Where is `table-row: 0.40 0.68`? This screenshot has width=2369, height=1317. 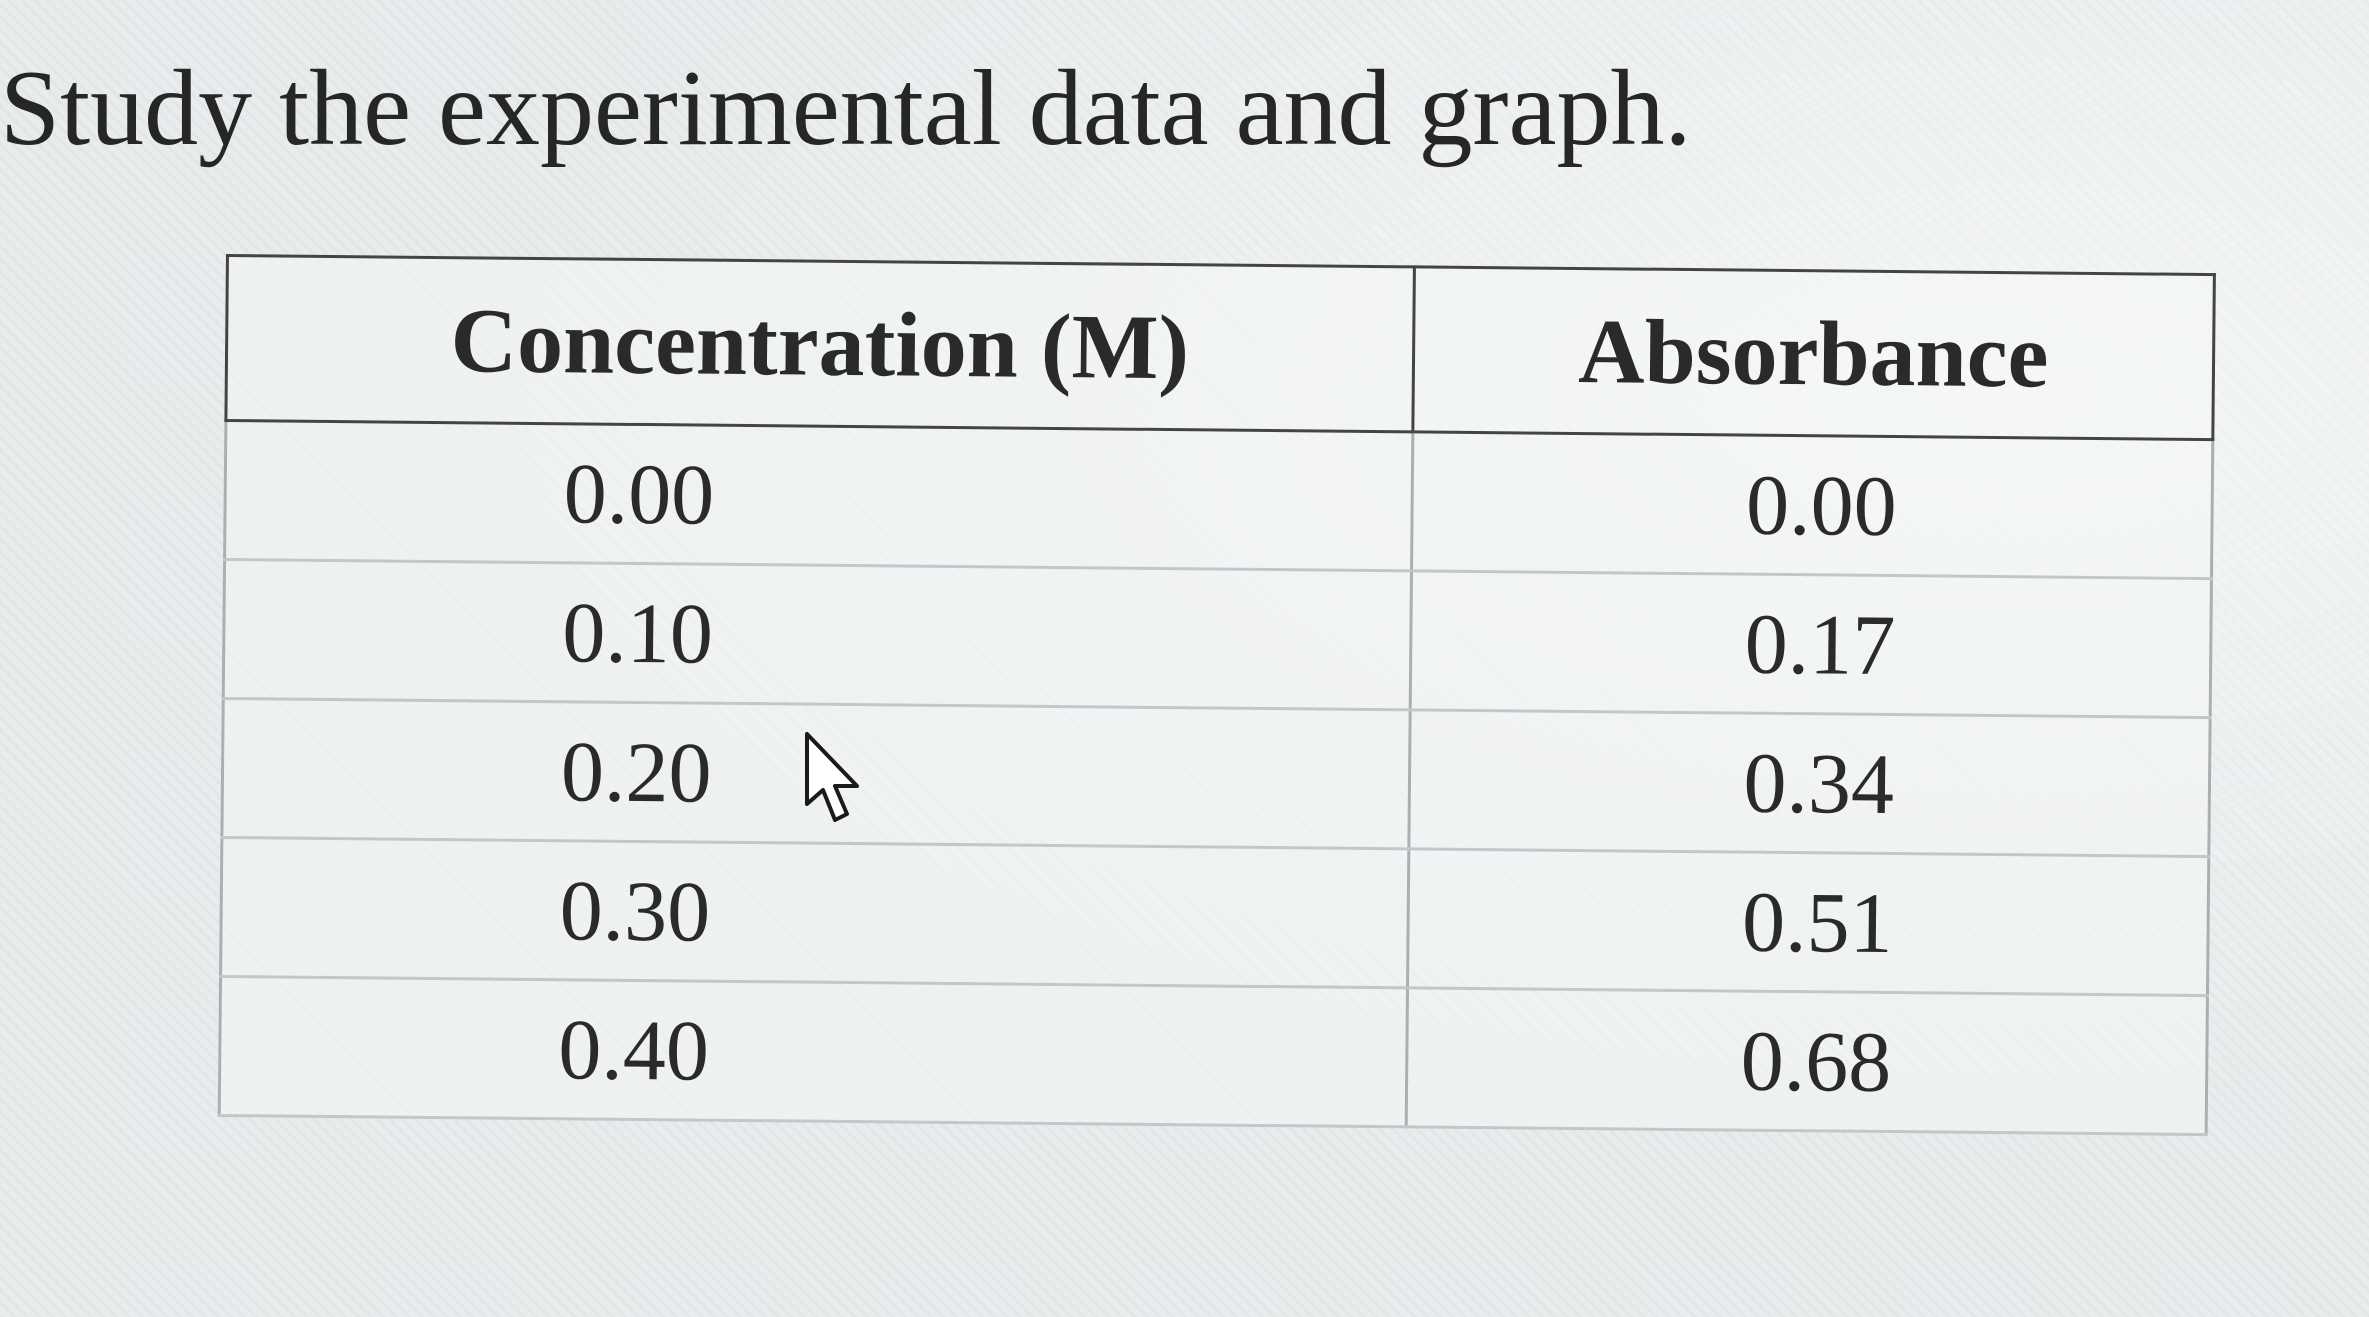
table-row: 0.40 0.68 is located at coordinates (1213, 1055).